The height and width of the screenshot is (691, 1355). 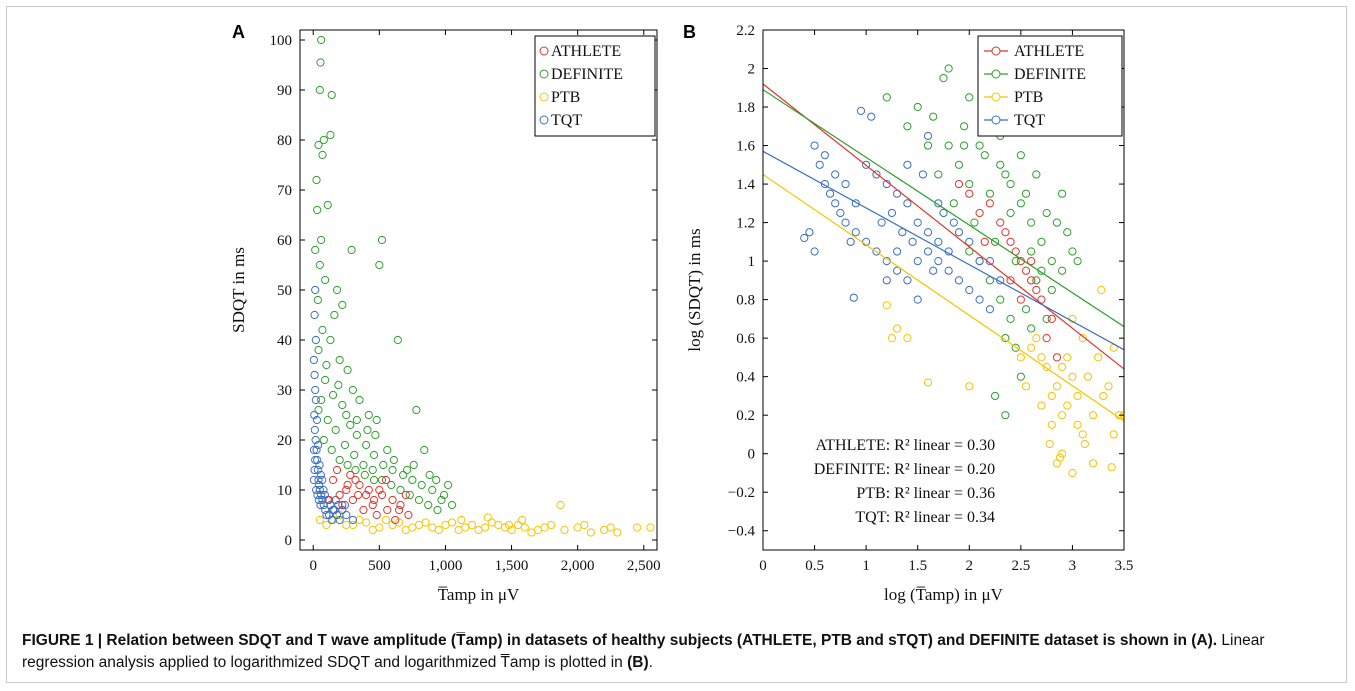 I want to click on x-tick-label: 3.5, so click(x=1124, y=566).